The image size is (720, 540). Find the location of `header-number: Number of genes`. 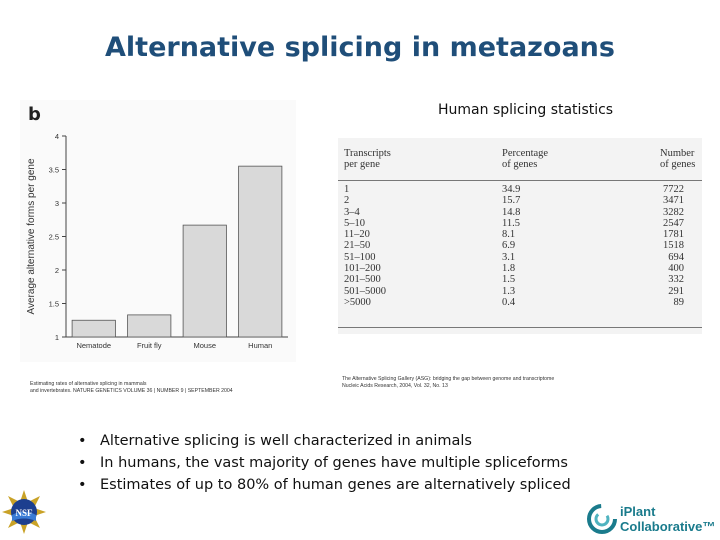

header-number: Number of genes is located at coordinates (677, 159).